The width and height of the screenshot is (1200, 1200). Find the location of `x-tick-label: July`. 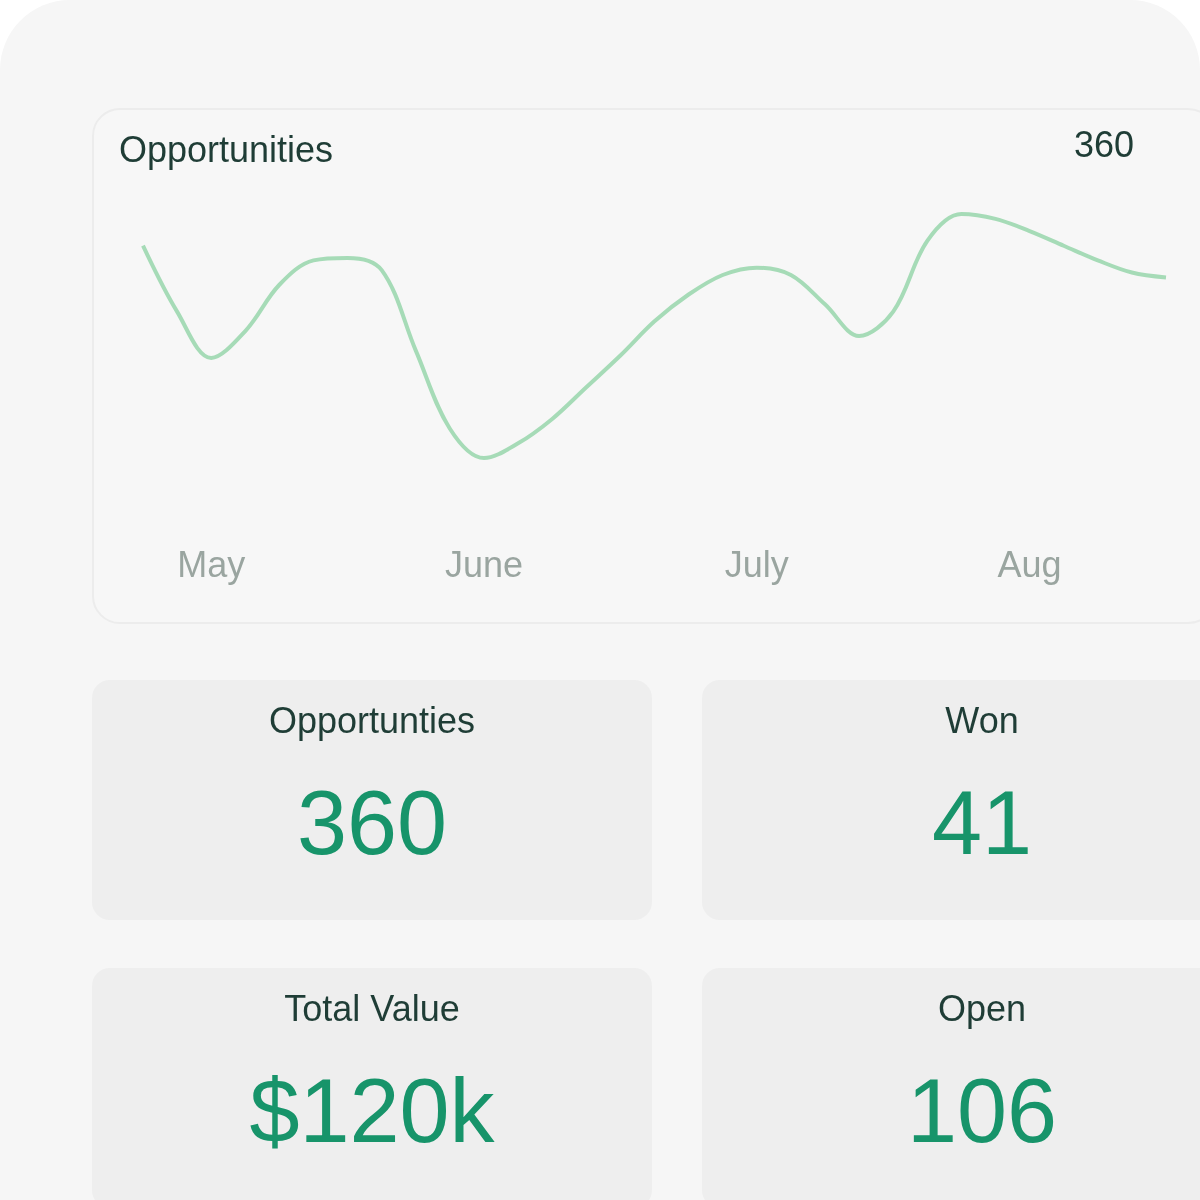

x-tick-label: July is located at coordinates (756, 564).